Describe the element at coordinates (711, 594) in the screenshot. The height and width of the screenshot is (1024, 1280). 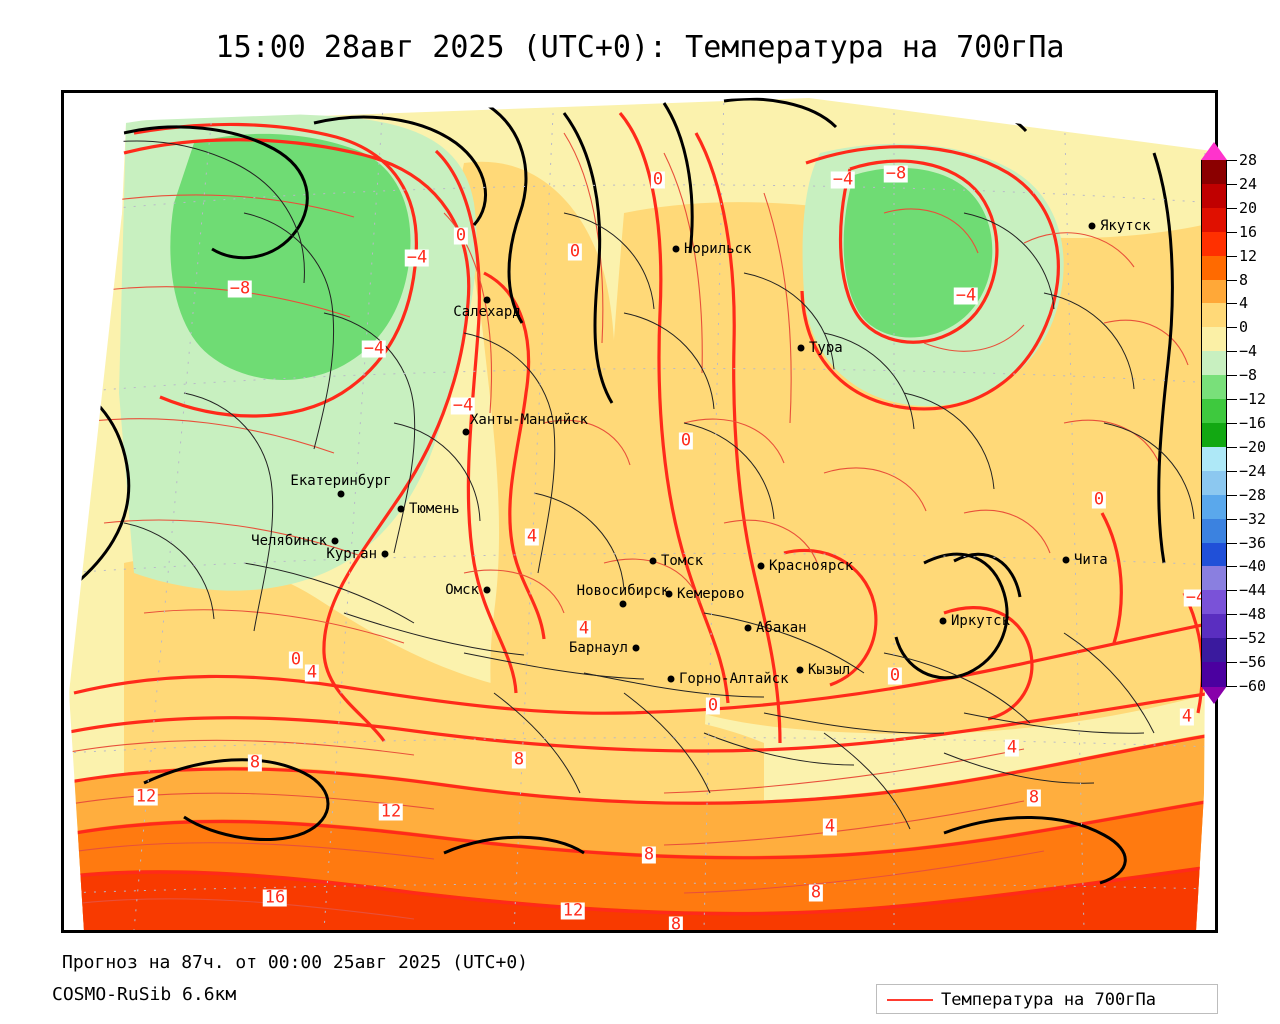
I see `city-label: Кемерово` at that location.